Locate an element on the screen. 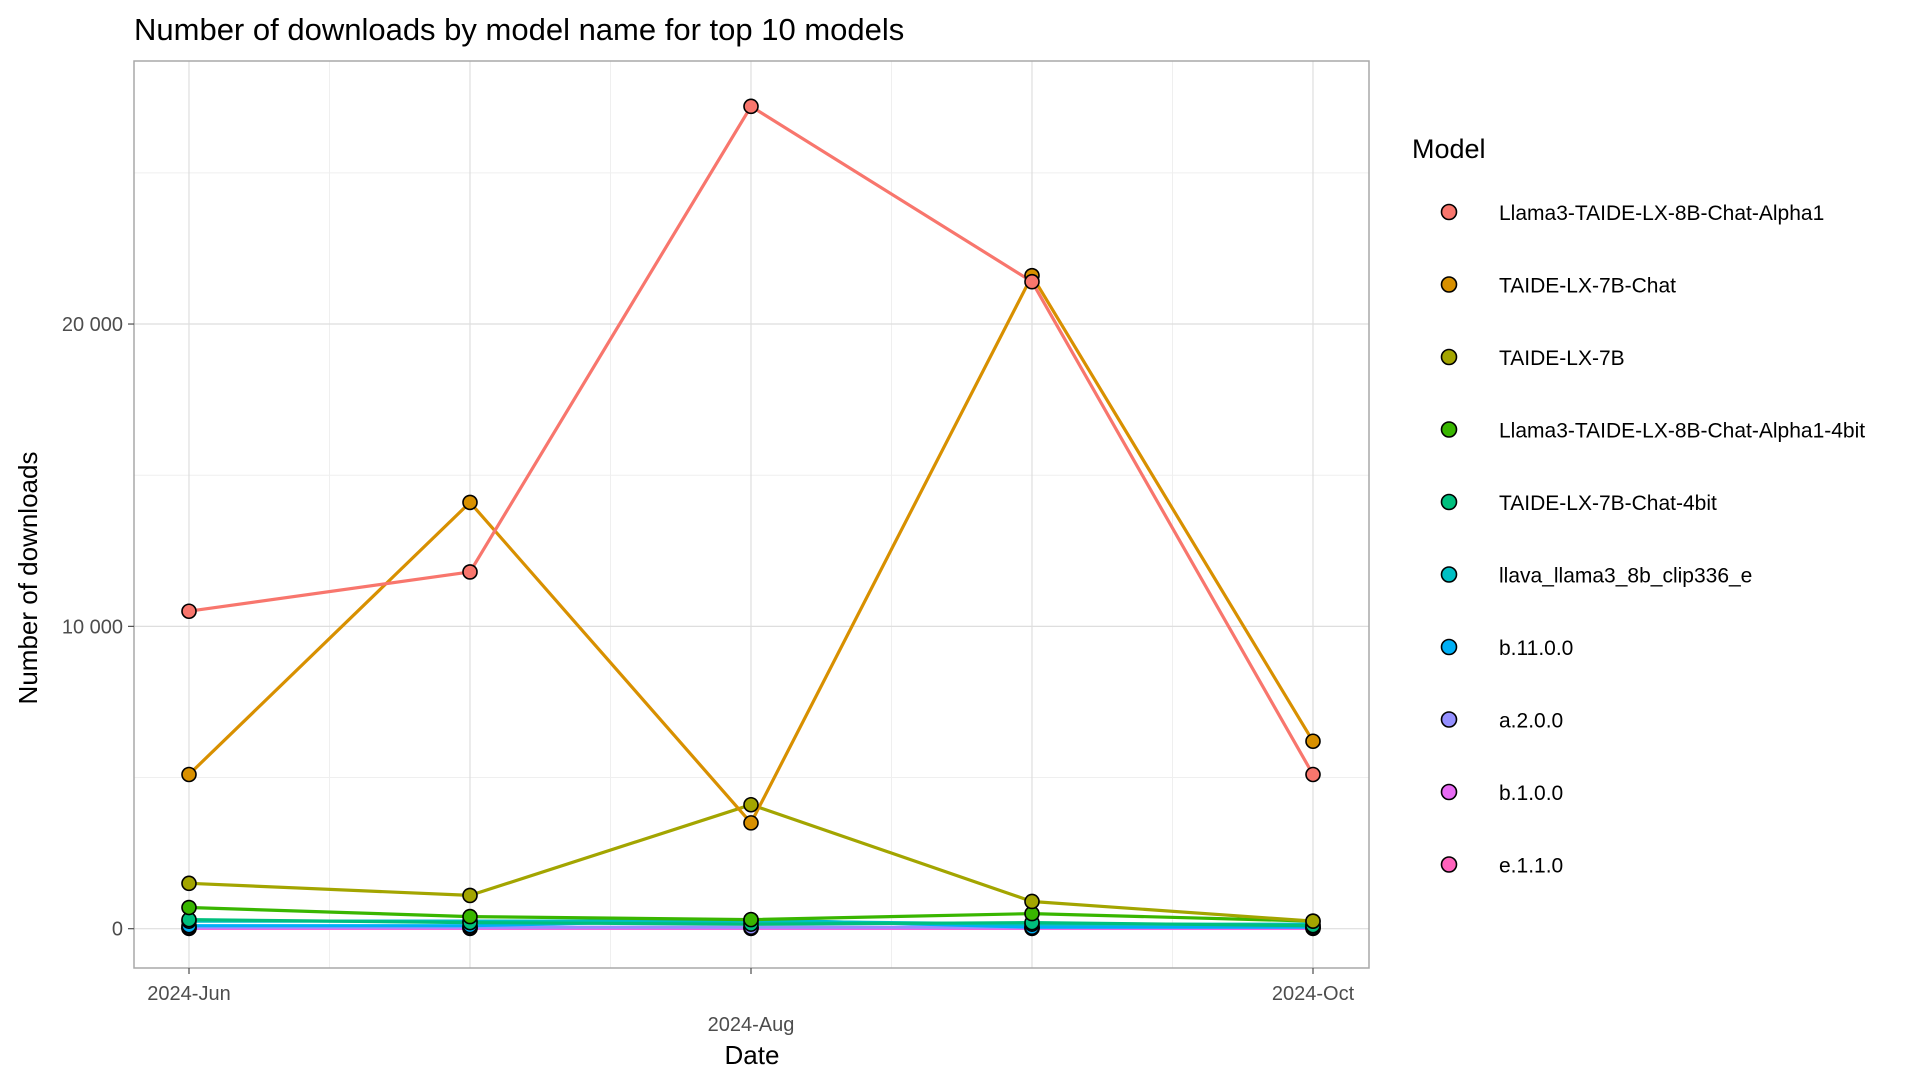  y-tick-label: 20 000 is located at coordinates (92, 325).